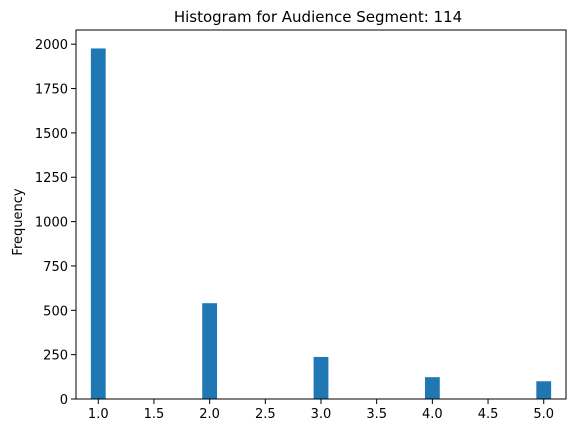 This screenshot has height=433, width=584. I want to click on y-tick-label: 500, so click(55, 311).